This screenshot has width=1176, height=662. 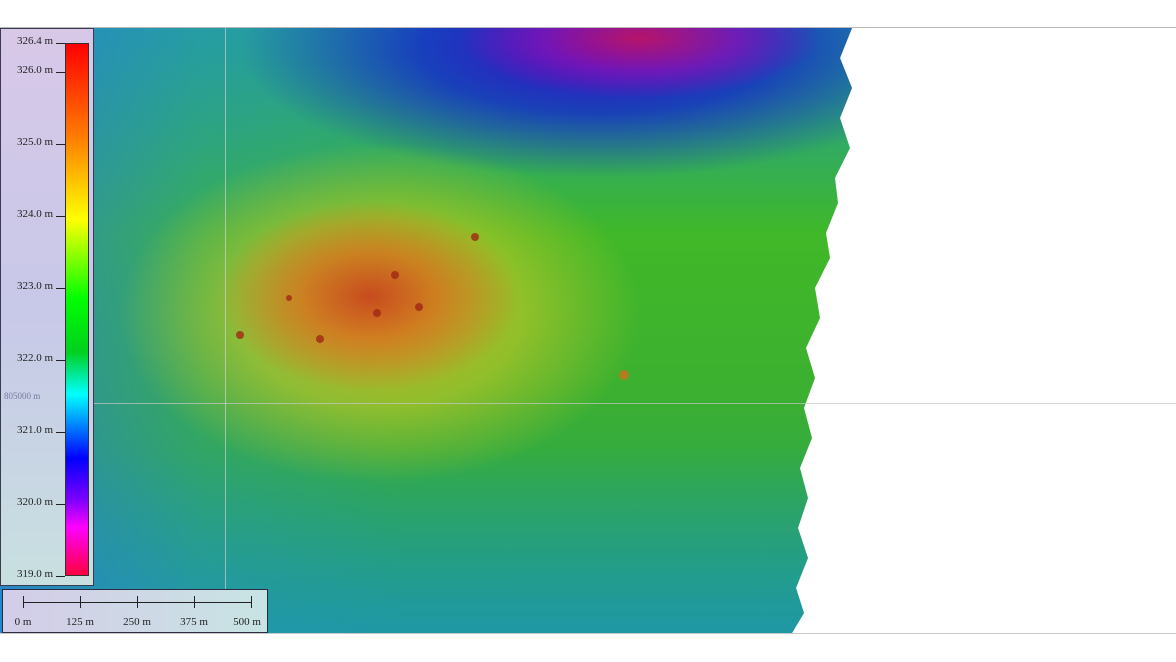 What do you see at coordinates (34, 69) in the screenshot?
I see `colorbar-tick-label: 326.0 m` at bounding box center [34, 69].